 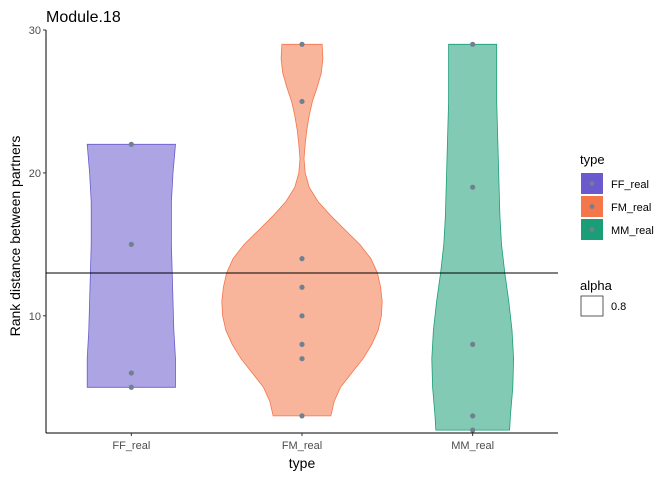 I want to click on legend-type-title: type, so click(x=592, y=159).